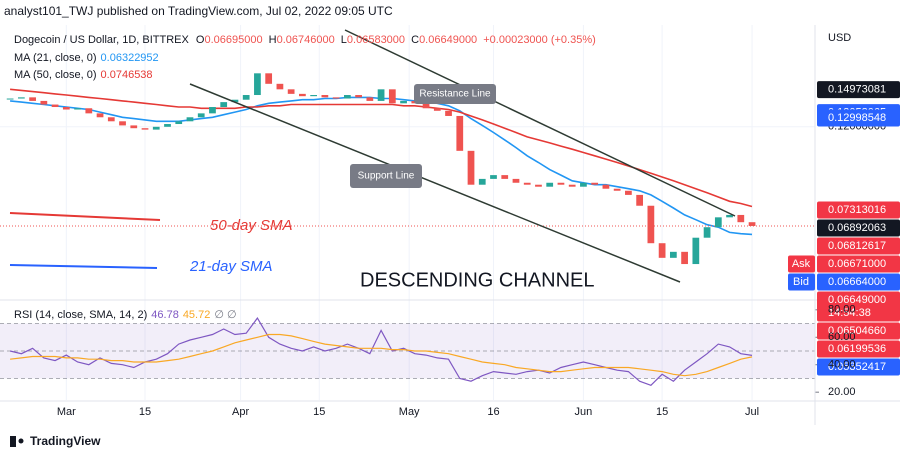 The height and width of the screenshot is (459, 900). Describe the element at coordinates (344, 40) in the screenshot. I see `ohlc-label: L` at that location.